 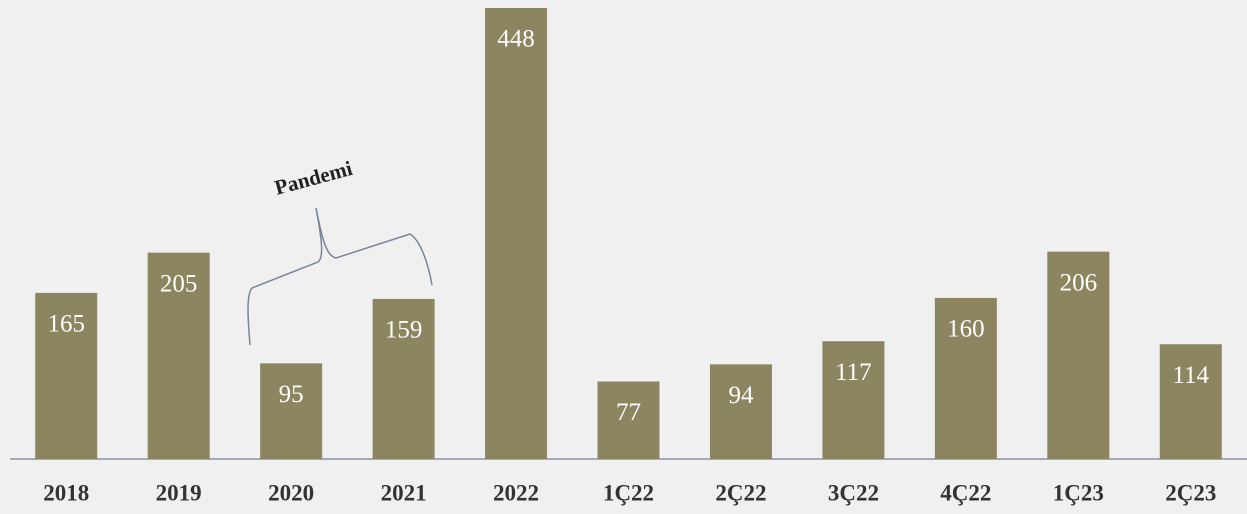 I want to click on value-label: 448, so click(x=516, y=39).